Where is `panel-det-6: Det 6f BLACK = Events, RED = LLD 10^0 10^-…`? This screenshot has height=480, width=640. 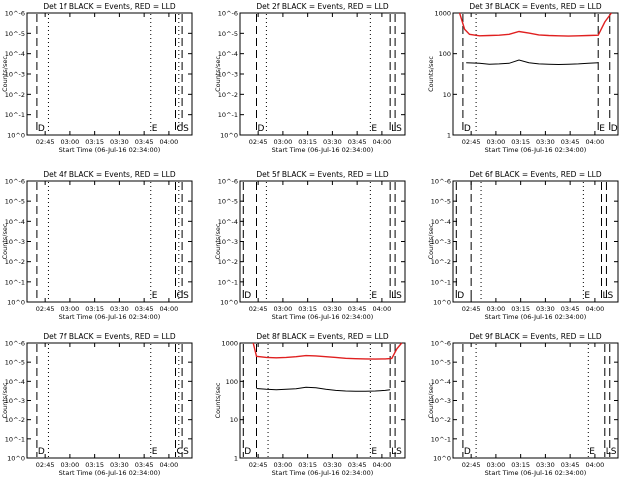 panel-det-6: Det 6f BLACK = Events, RED = LLD 10^0 10^-… is located at coordinates (523, 245).